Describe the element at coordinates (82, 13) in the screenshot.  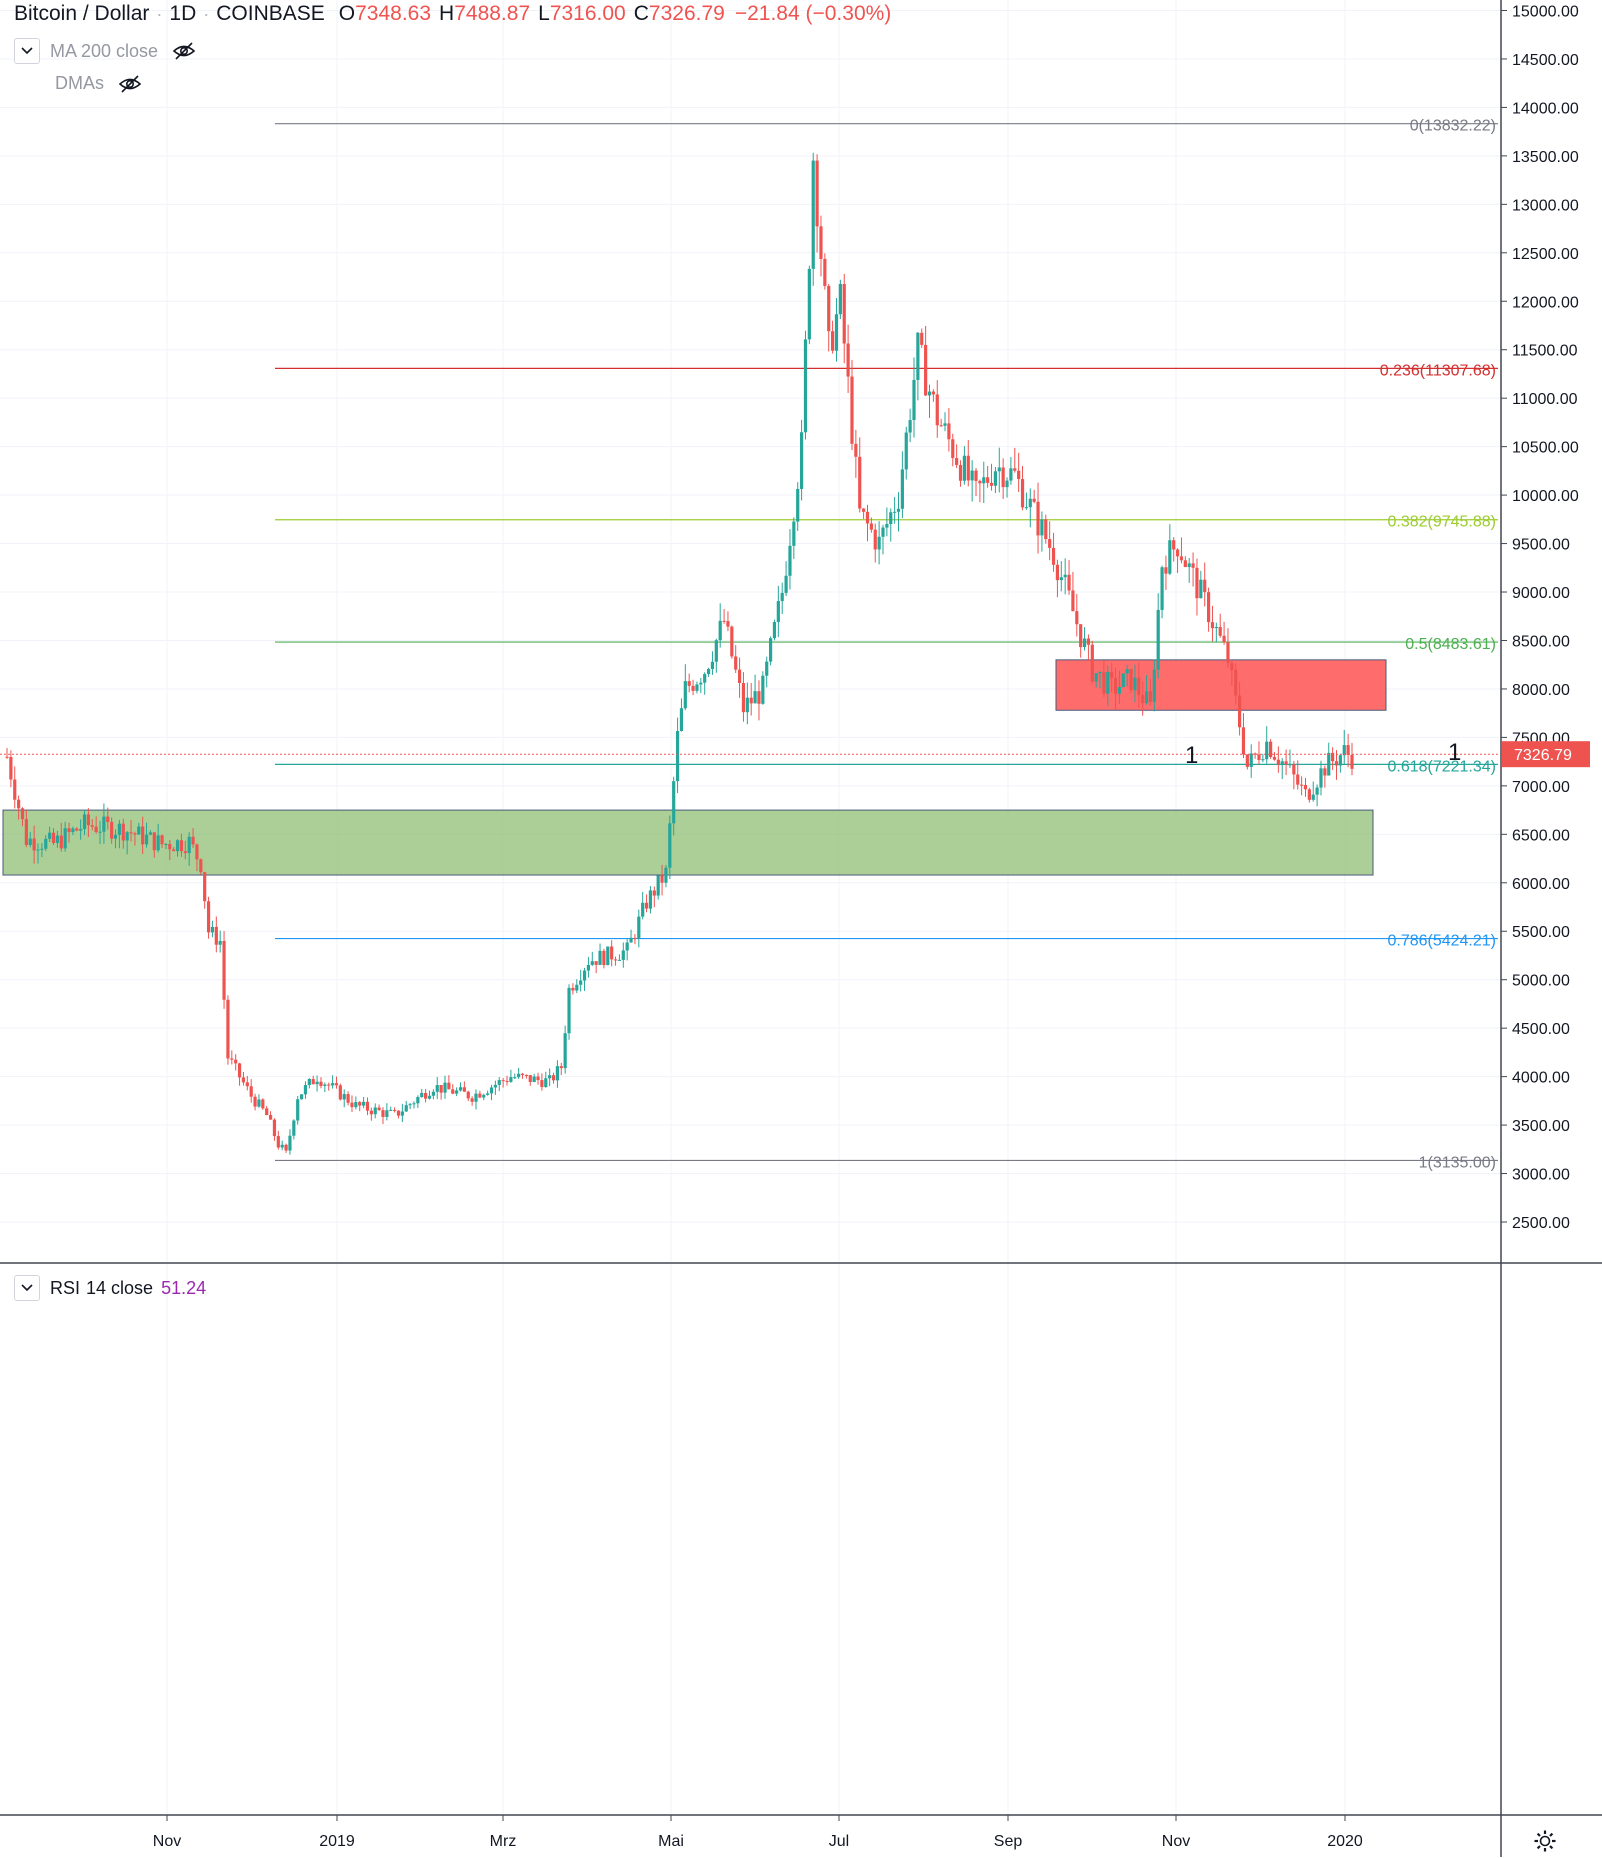
I see `symbol-name: Bitcoin / Dollar` at that location.